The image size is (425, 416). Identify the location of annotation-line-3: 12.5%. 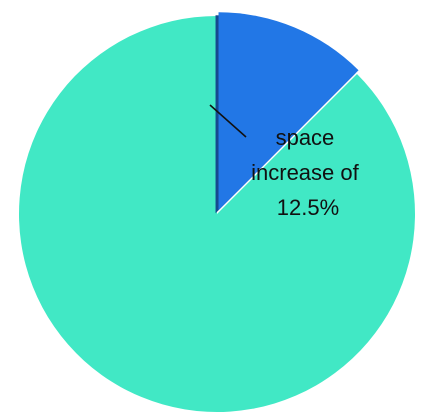
(308, 207).